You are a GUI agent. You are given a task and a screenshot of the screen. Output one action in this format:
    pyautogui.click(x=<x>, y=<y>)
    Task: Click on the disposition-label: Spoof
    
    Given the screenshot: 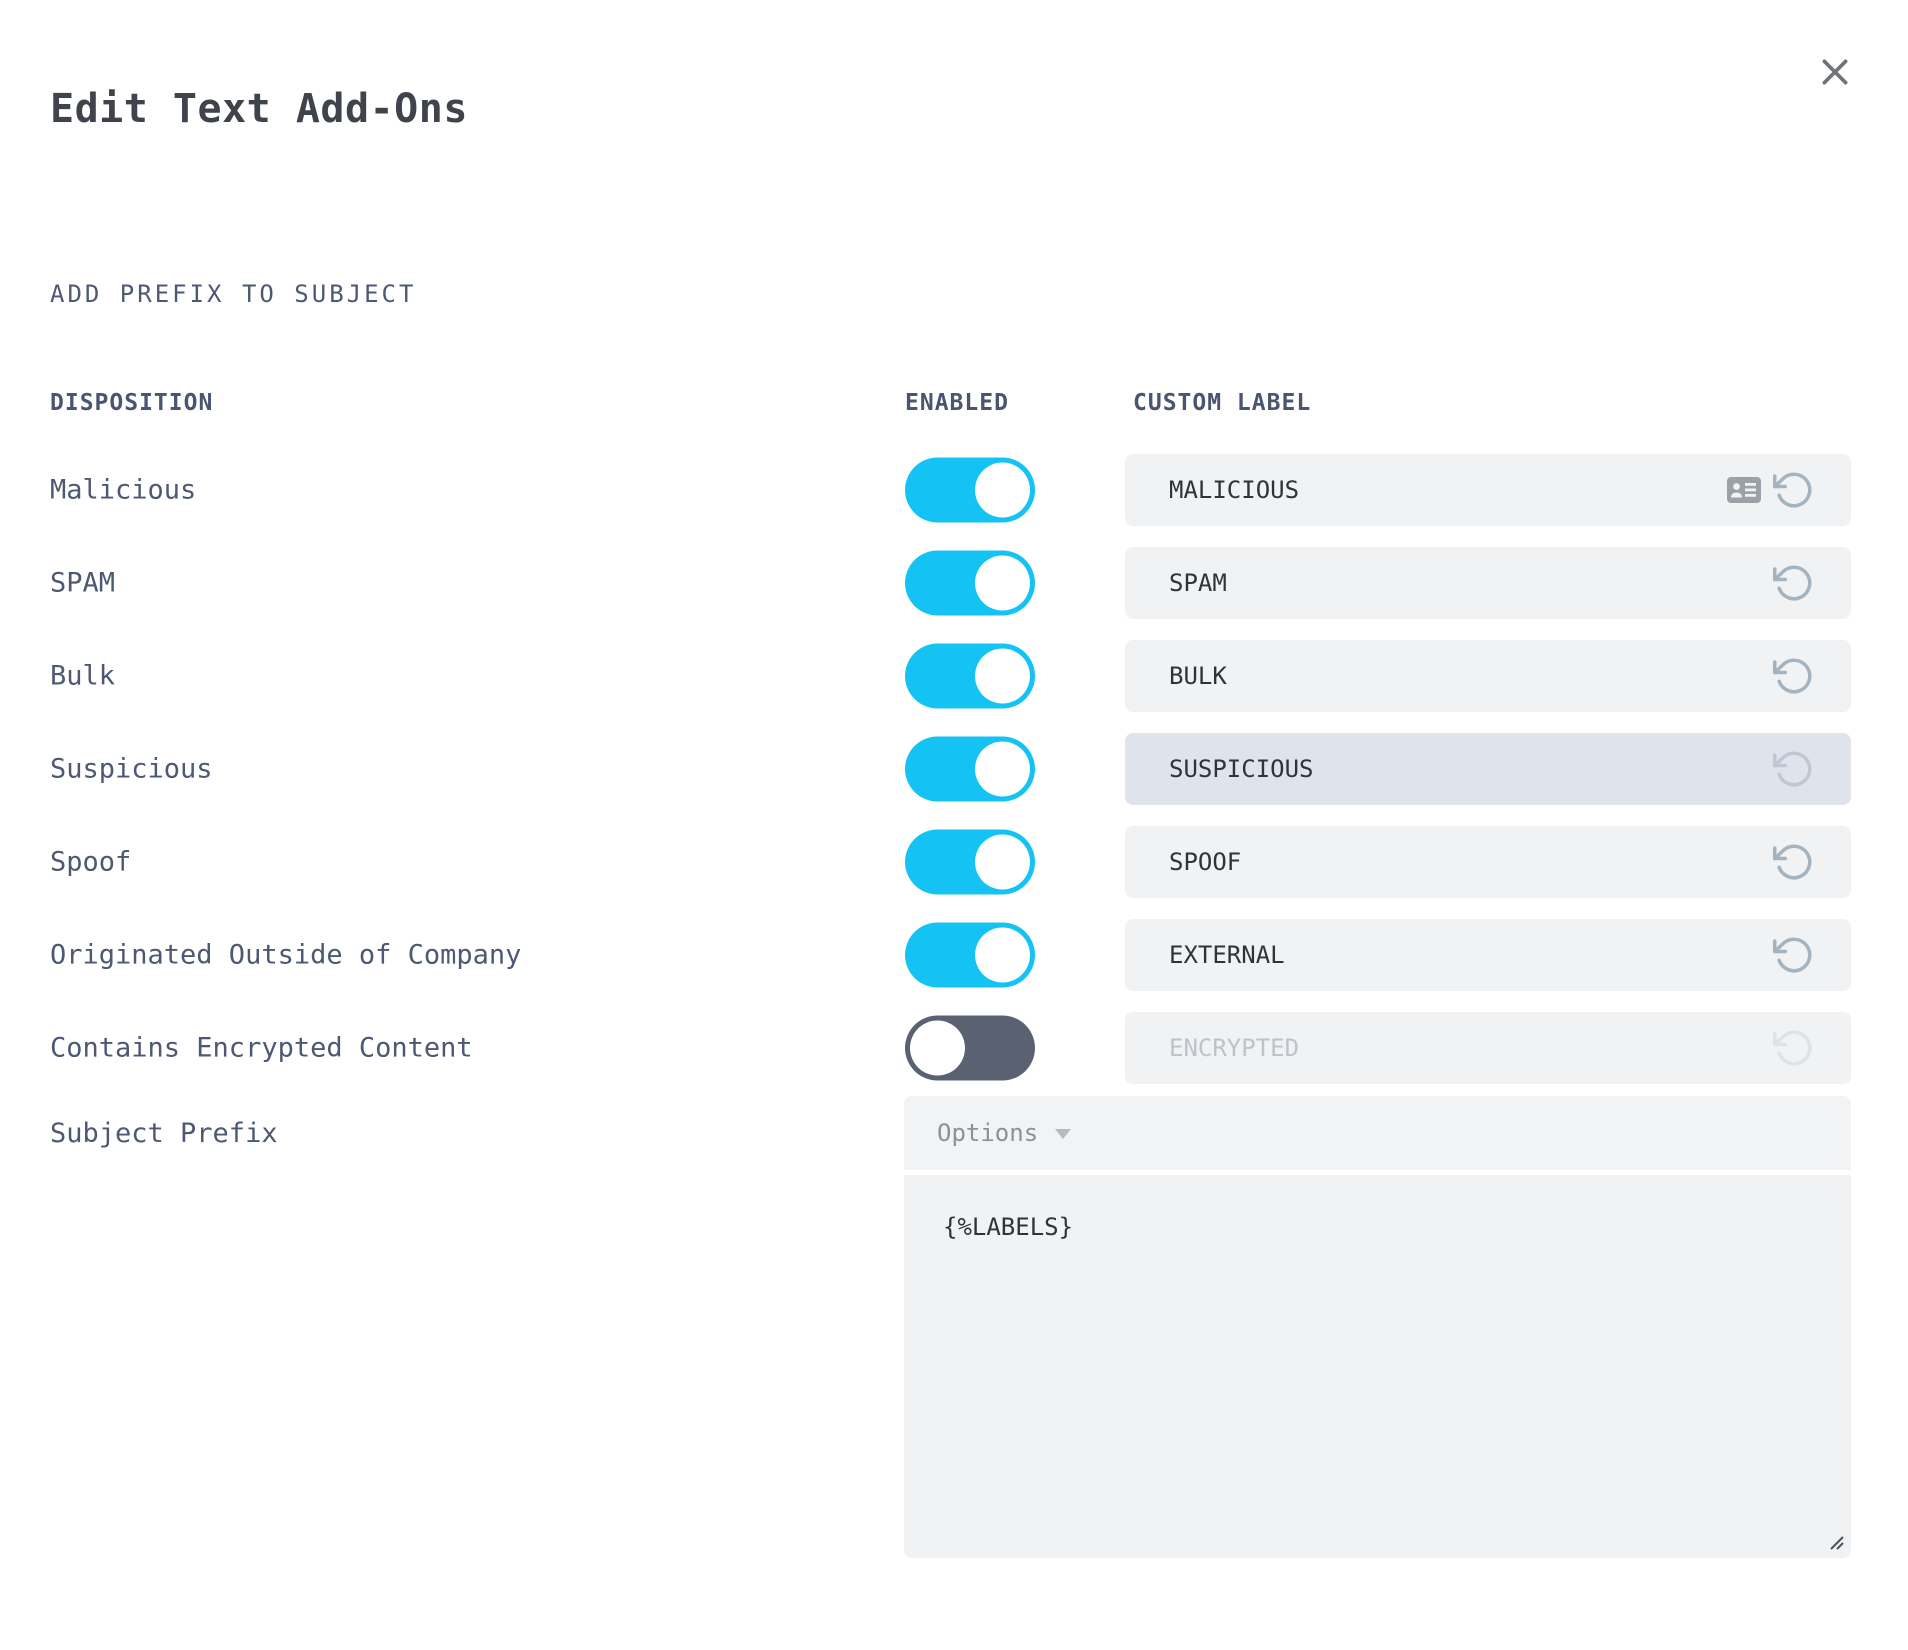 What is the action you would take?
    pyautogui.click(x=91, y=861)
    